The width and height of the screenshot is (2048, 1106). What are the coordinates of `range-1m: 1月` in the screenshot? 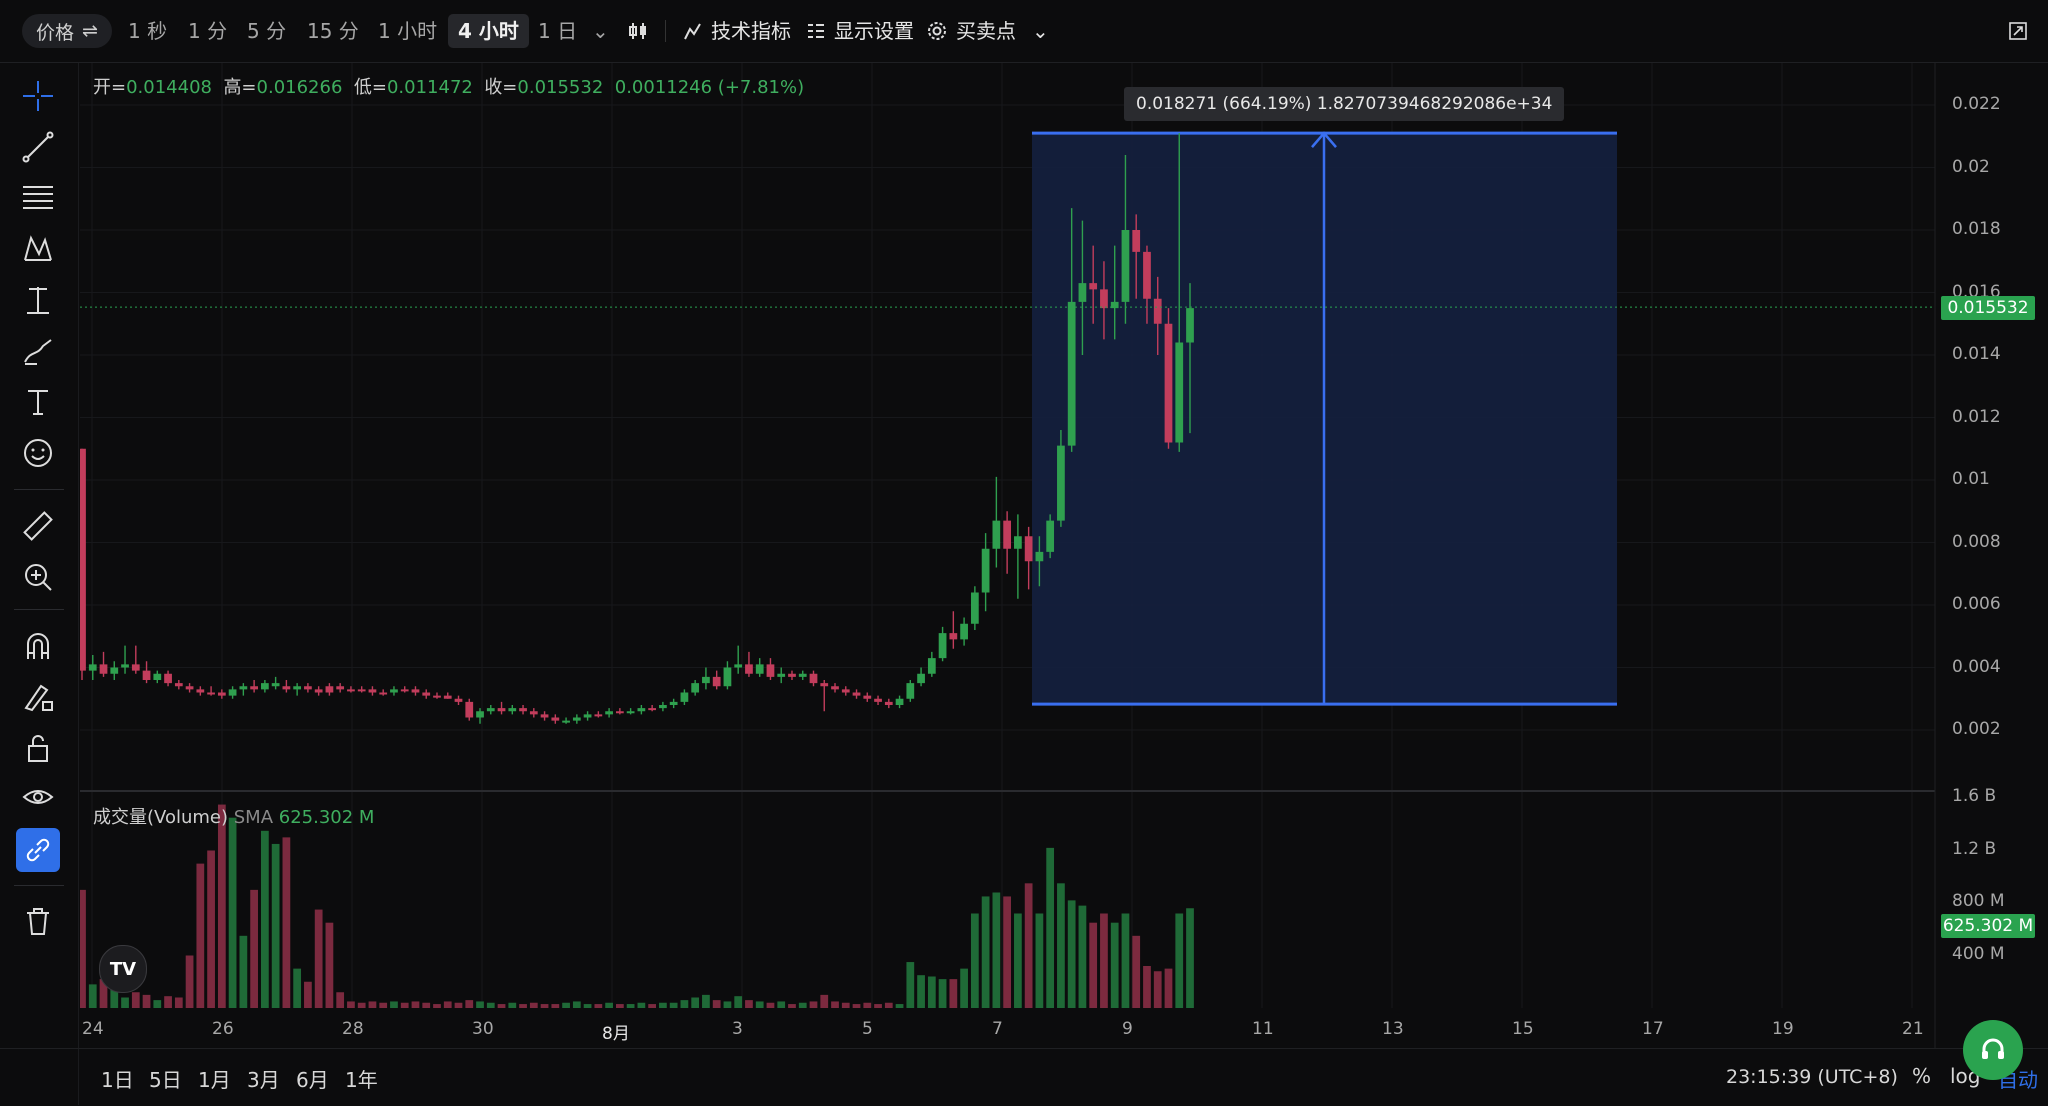 It's located at (214, 1080).